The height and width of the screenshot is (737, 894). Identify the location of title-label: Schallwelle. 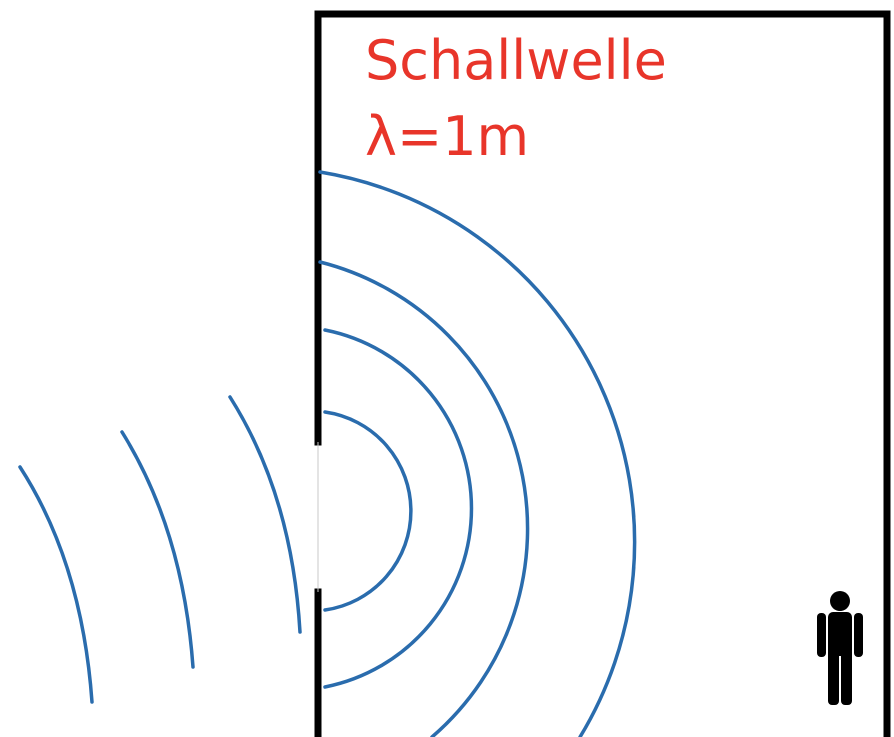
(516, 60).